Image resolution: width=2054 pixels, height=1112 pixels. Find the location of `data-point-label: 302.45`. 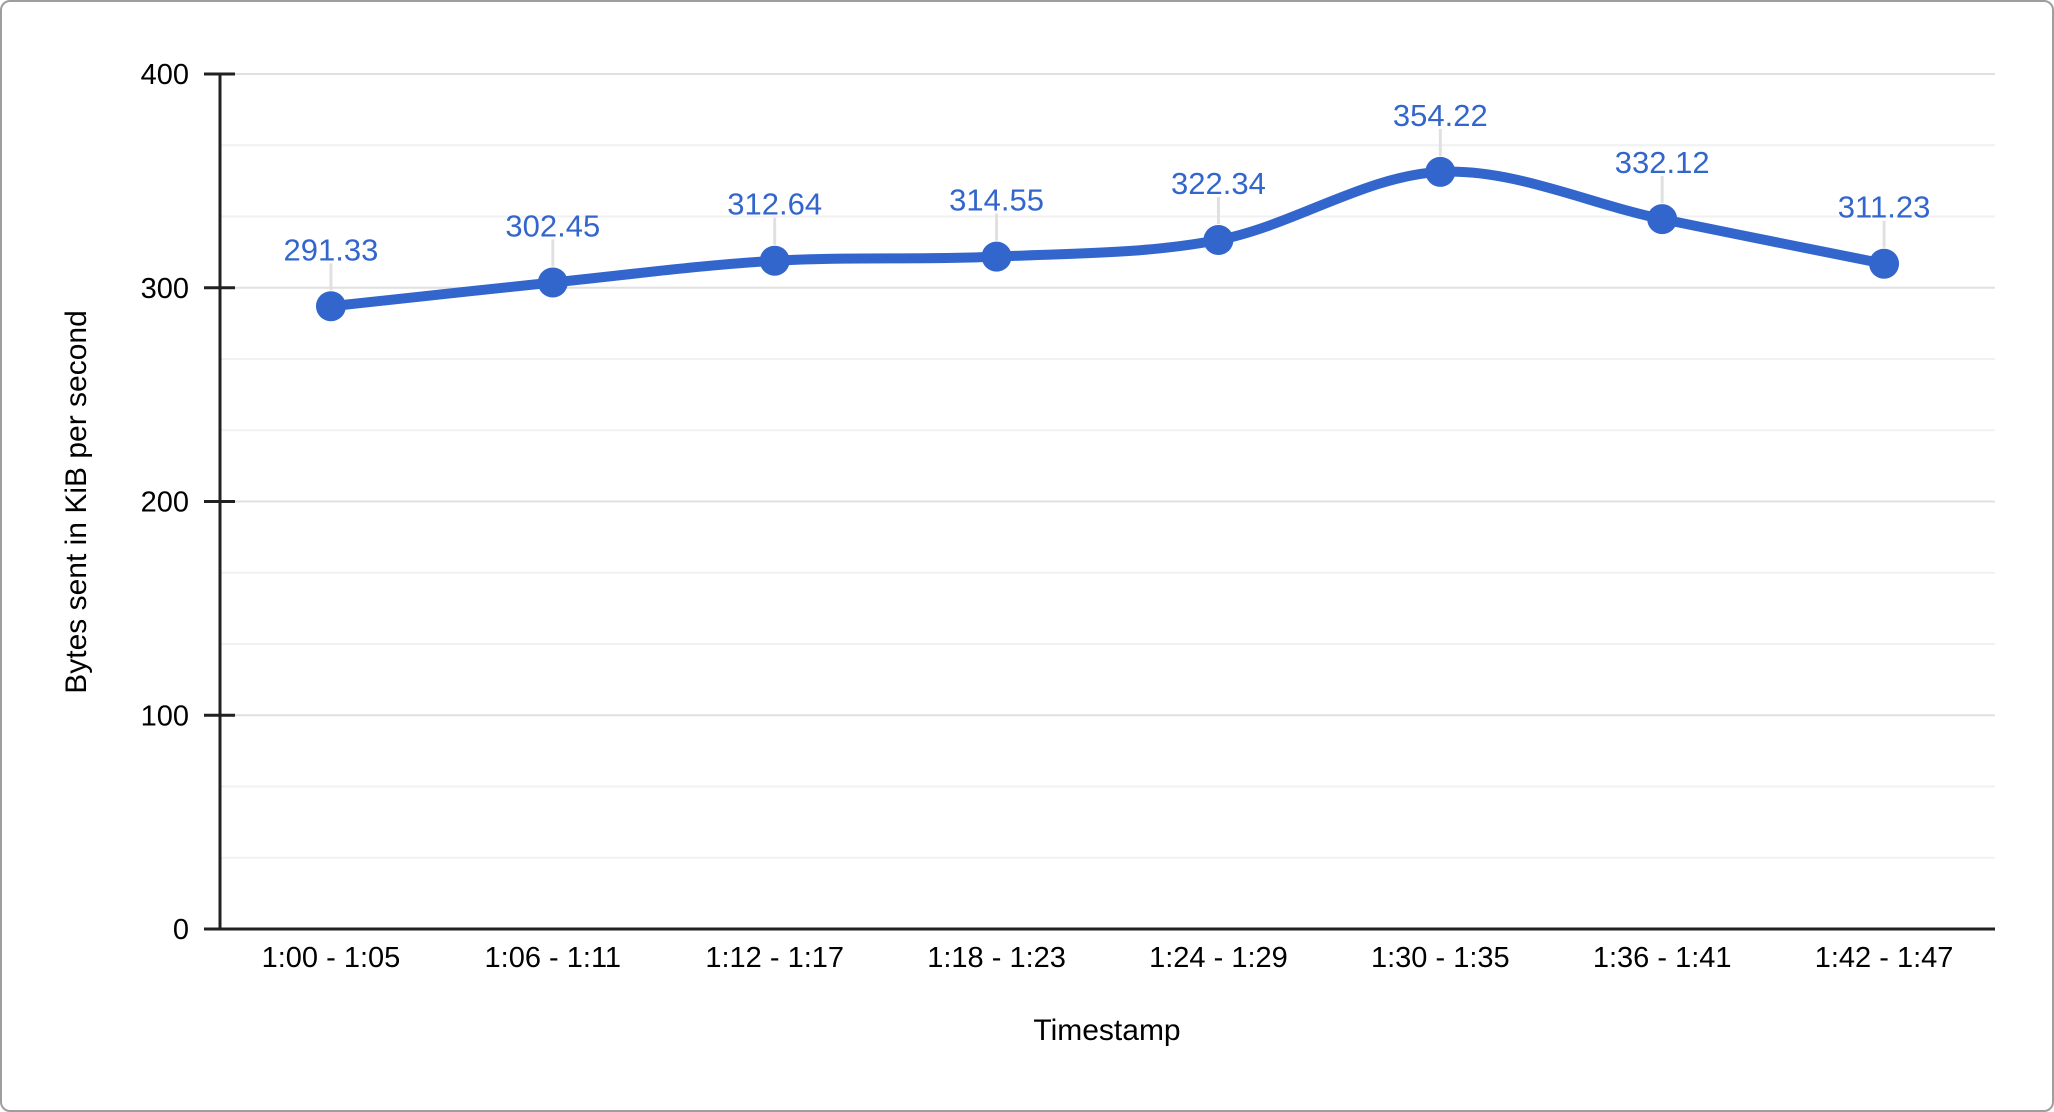

data-point-label: 302.45 is located at coordinates (552, 226).